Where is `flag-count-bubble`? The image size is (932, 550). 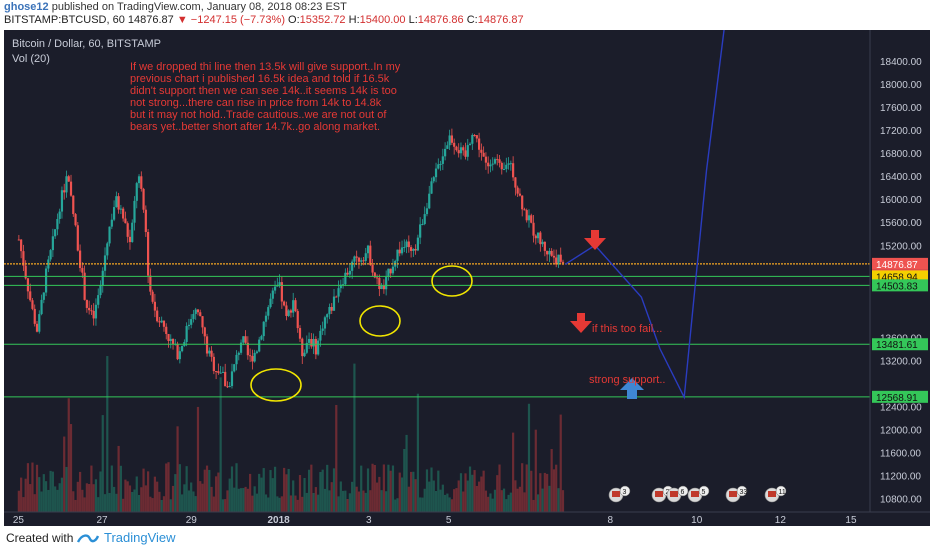
flag-count-bubble is located at coordinates (742, 491).